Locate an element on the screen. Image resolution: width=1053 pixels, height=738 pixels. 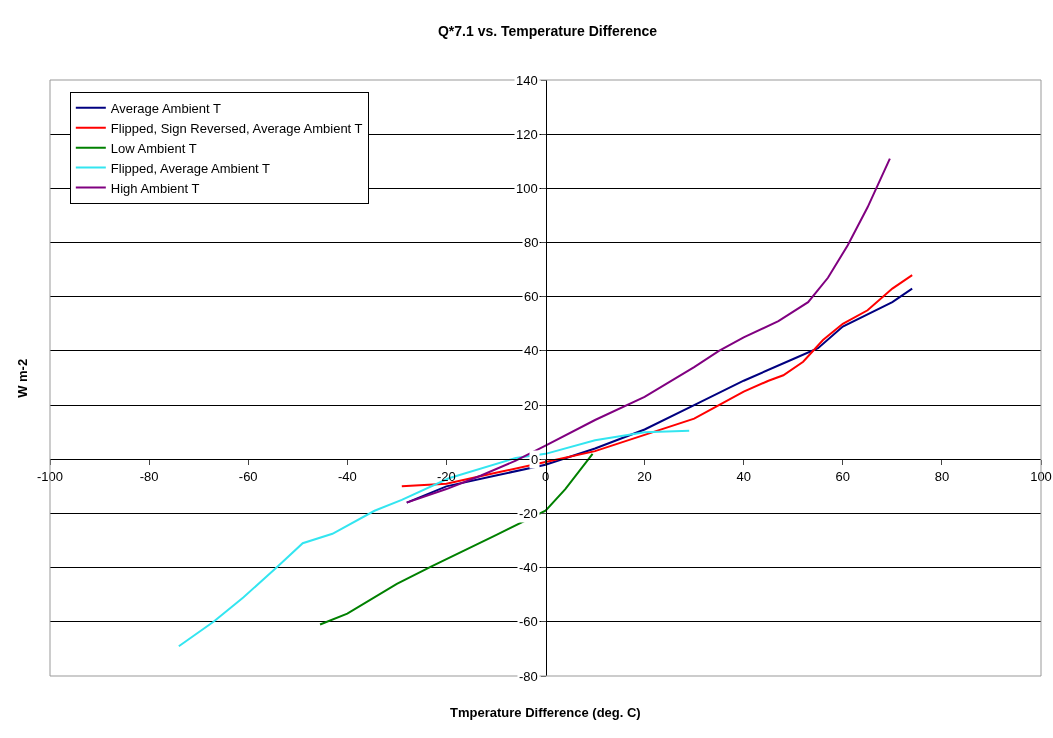
y-tick-label: 80 is located at coordinates (531, 242).